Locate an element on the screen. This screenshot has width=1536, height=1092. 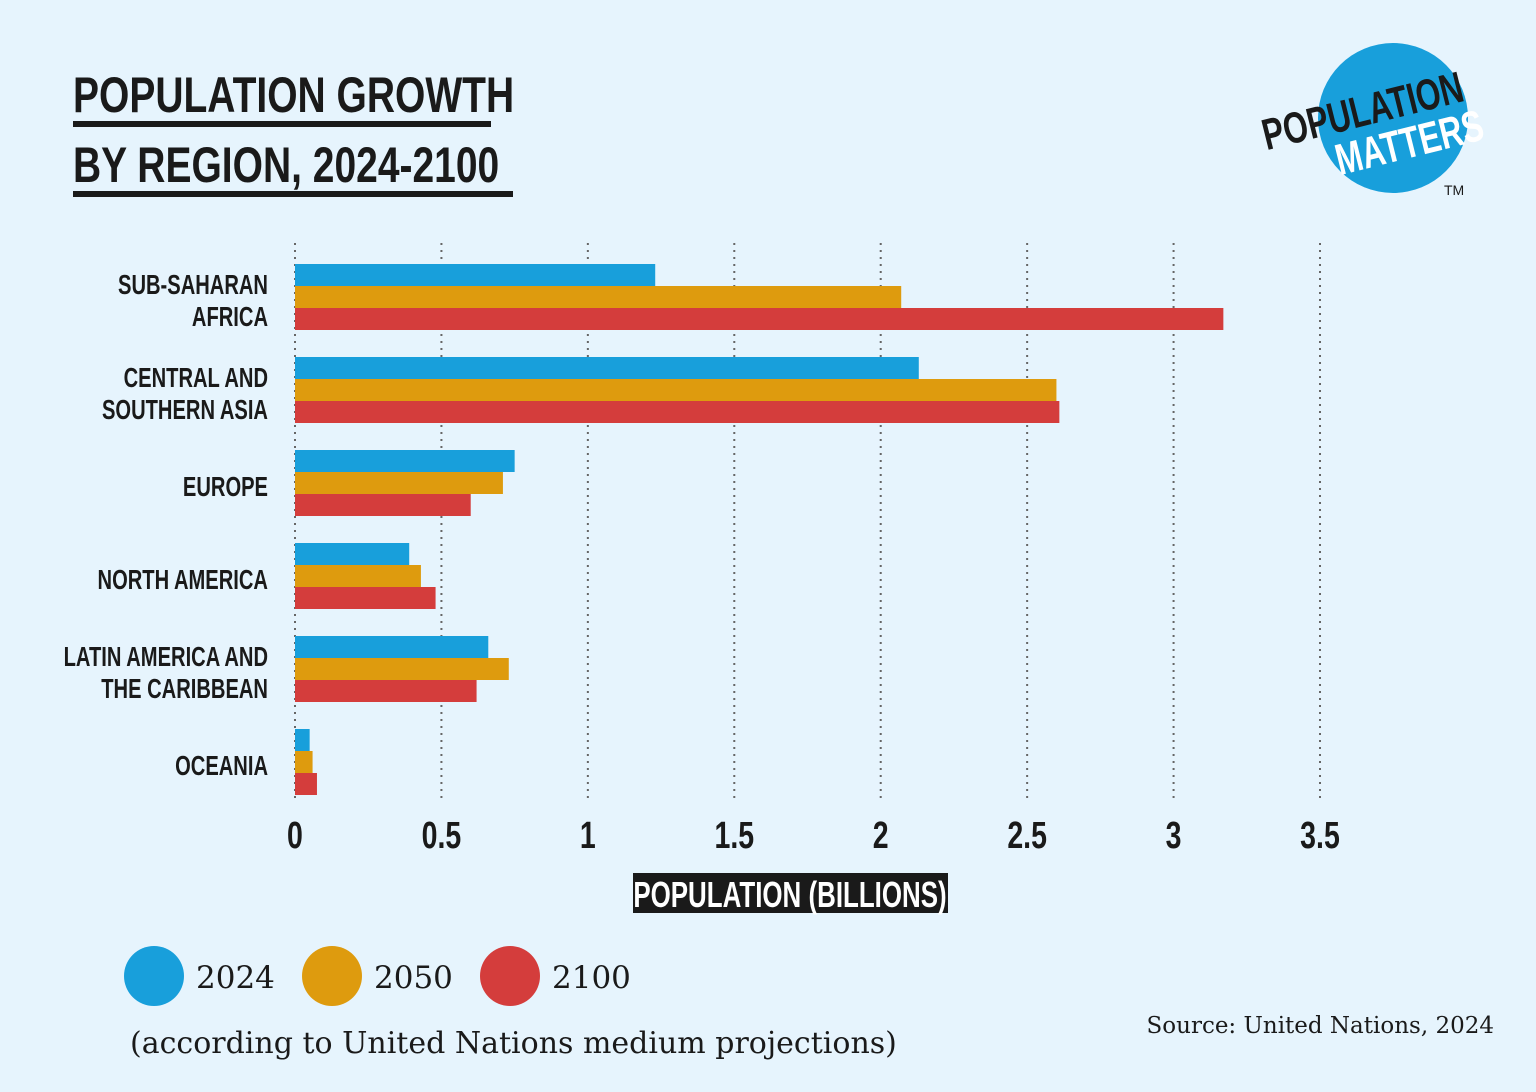
title: POPULATION GROWTH BY REGION, 2024-2100 is located at coordinates (293, 131).